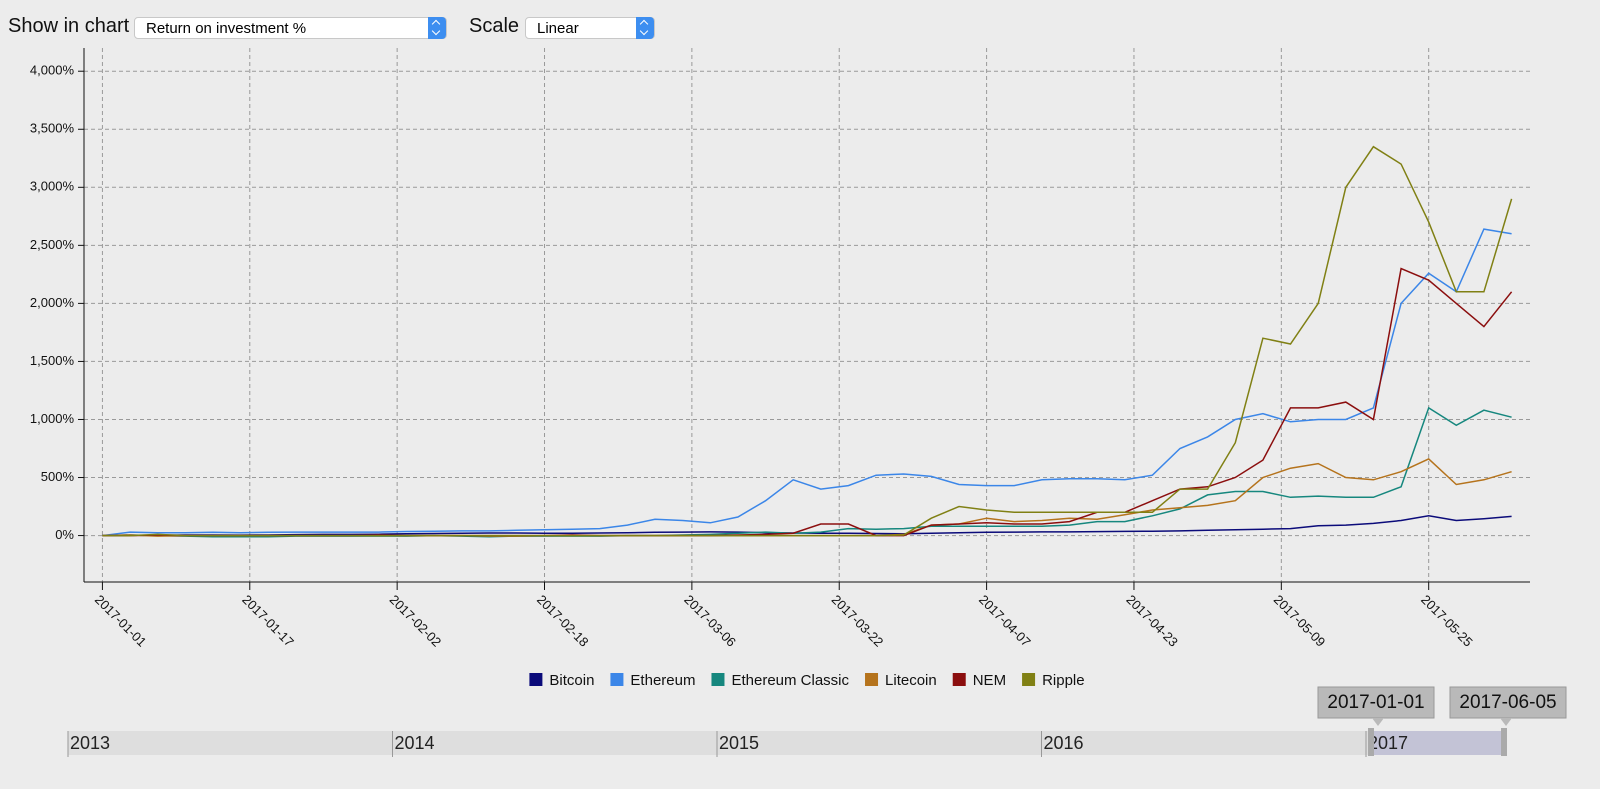  Describe the element at coordinates (1064, 743) in the screenshot. I see `year-label: 2016` at that location.